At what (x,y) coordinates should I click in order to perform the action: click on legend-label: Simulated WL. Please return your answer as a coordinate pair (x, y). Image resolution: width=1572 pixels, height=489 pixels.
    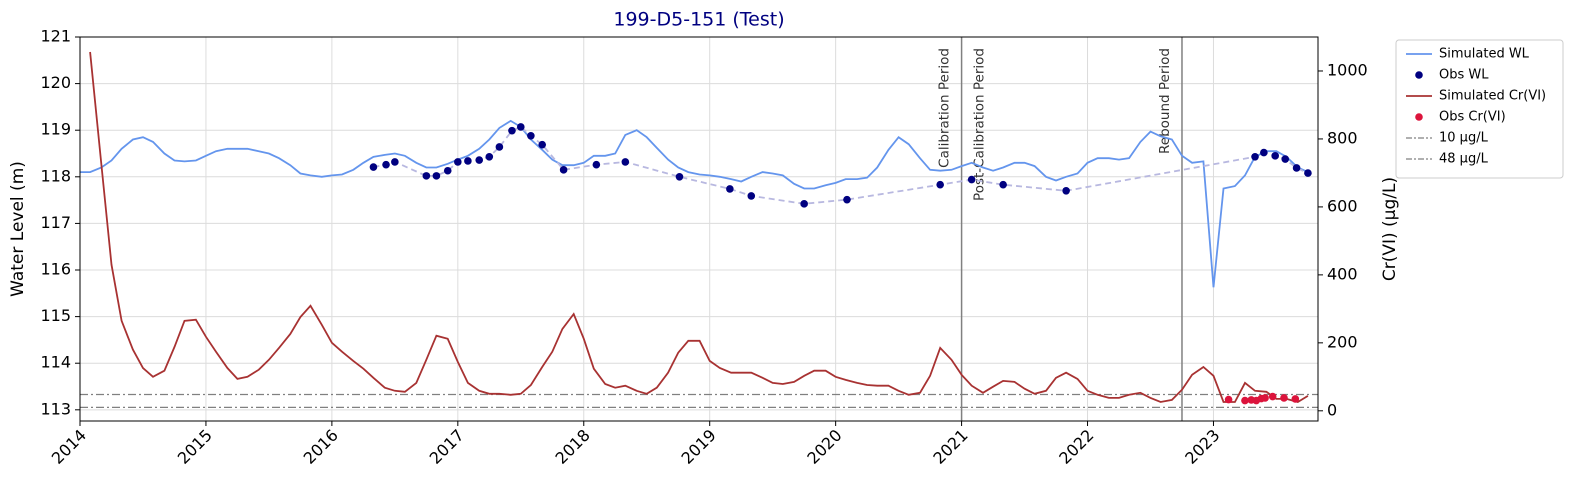
    Looking at the image, I should click on (1484, 54).